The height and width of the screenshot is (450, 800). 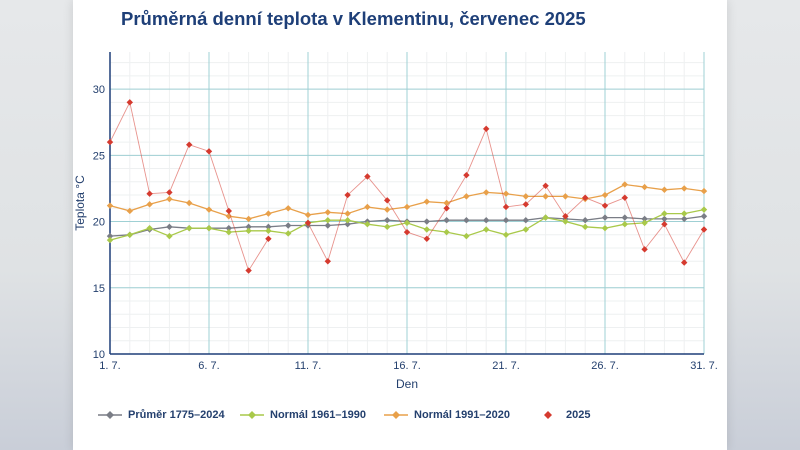 I want to click on legend-label: Průměr 1775–2024, so click(x=176, y=415).